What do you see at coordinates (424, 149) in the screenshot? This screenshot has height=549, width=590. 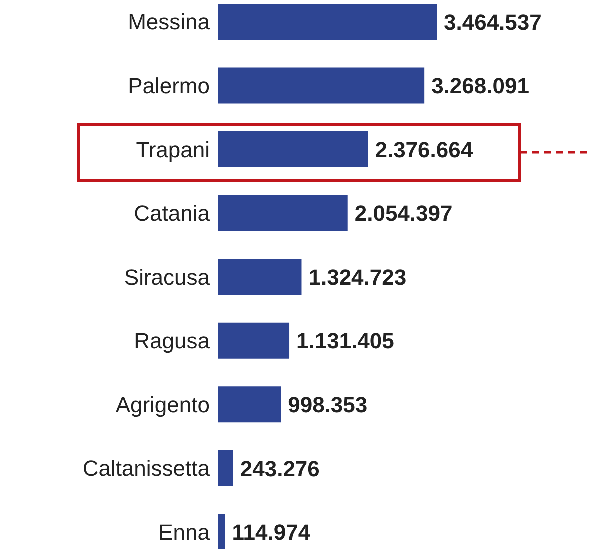 I see `data-label: 2.376.664` at bounding box center [424, 149].